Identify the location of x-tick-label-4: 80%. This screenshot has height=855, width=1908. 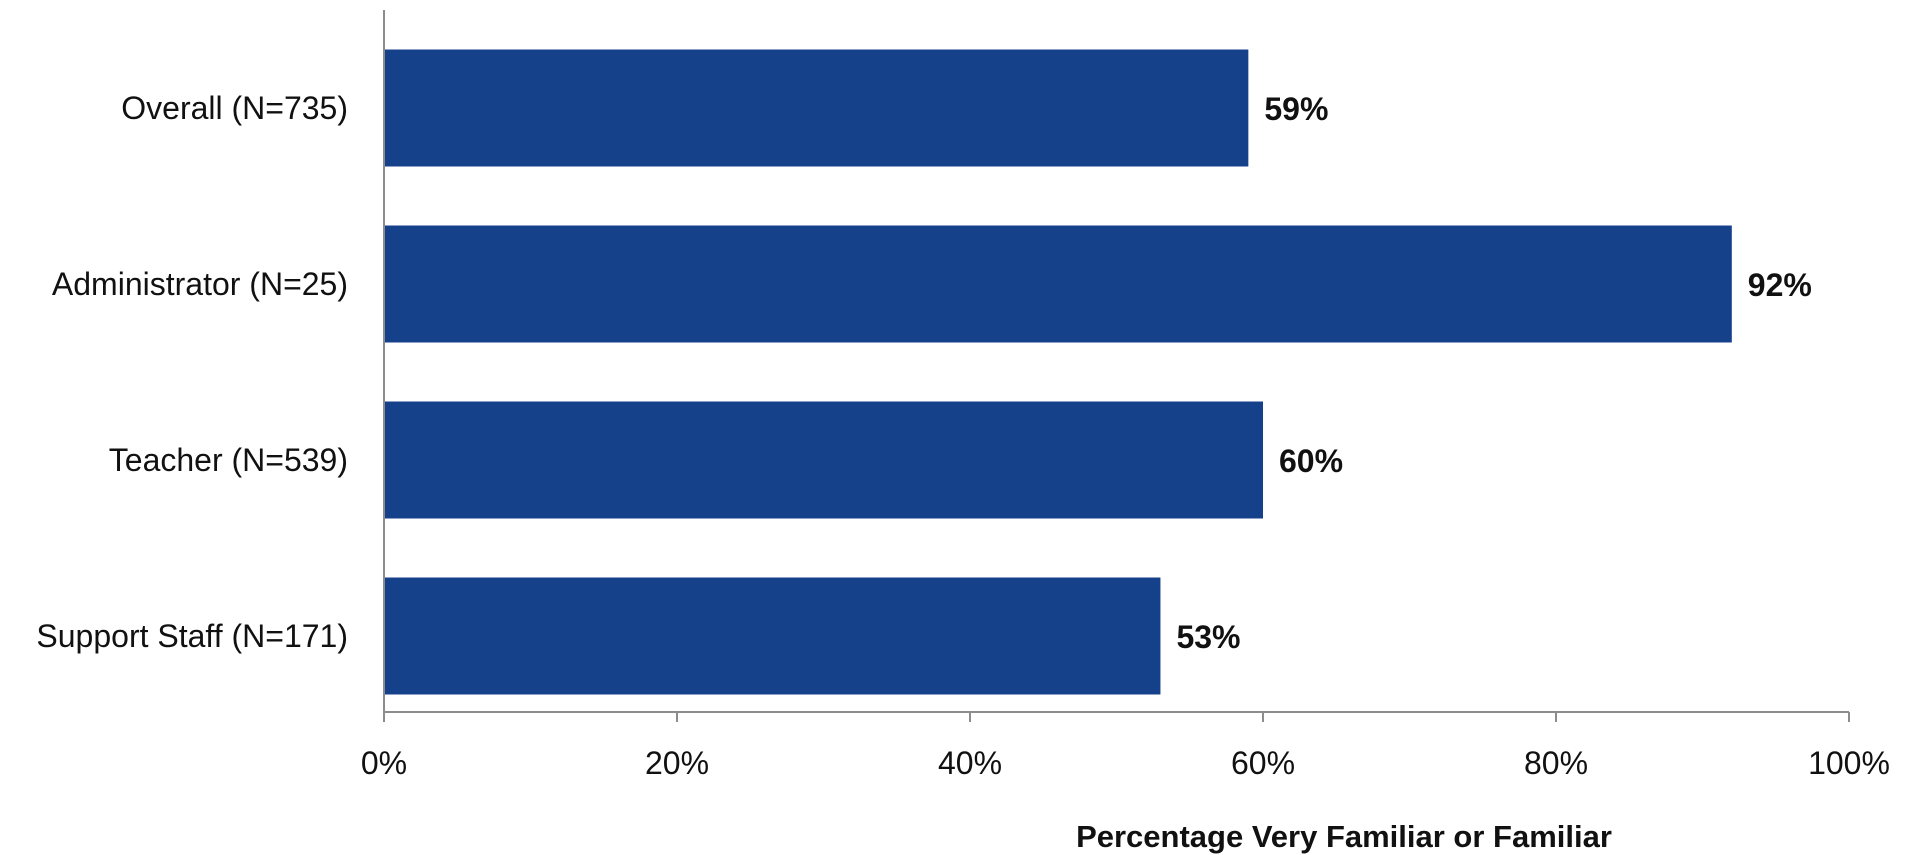
(1556, 763).